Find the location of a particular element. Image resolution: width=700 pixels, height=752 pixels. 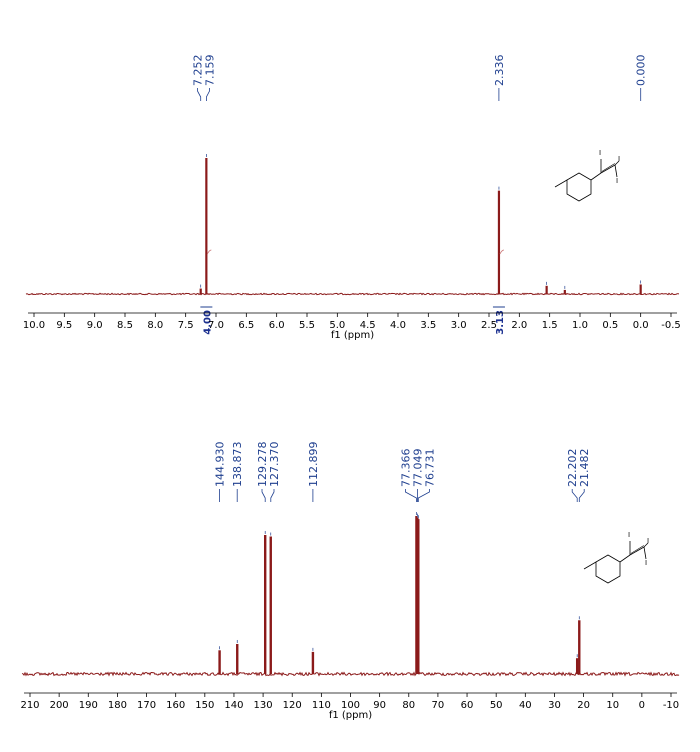

x-tick-label: 9.5 is located at coordinates (64, 325).